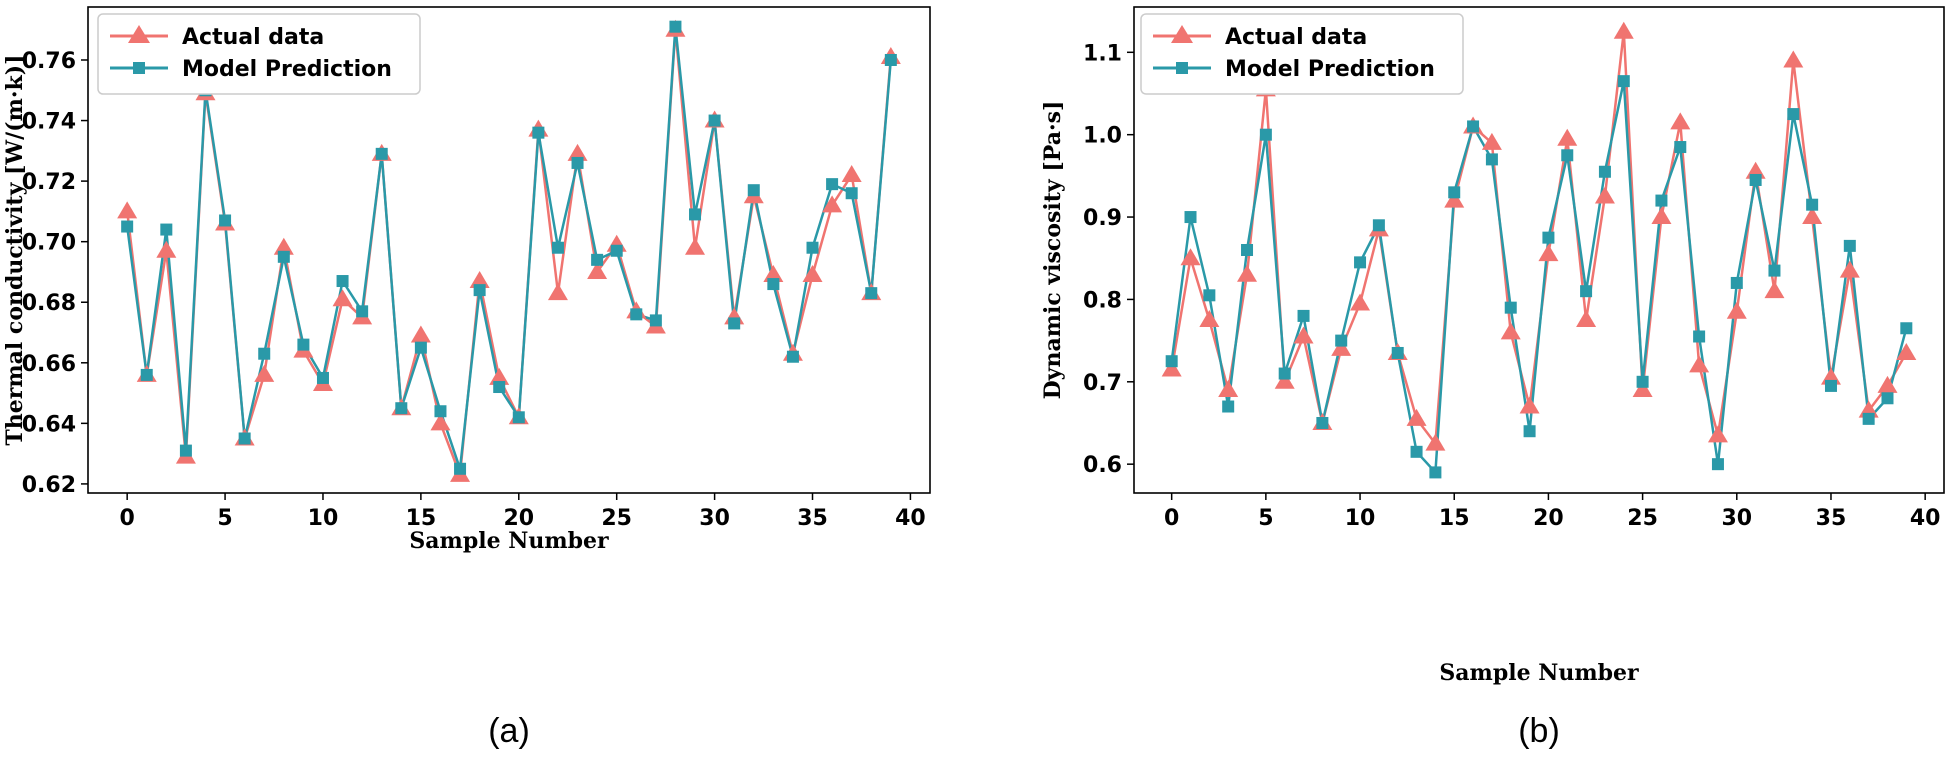 The image size is (1950, 764). I want to click on panel-b-x-tick-label: 35, so click(1831, 518).